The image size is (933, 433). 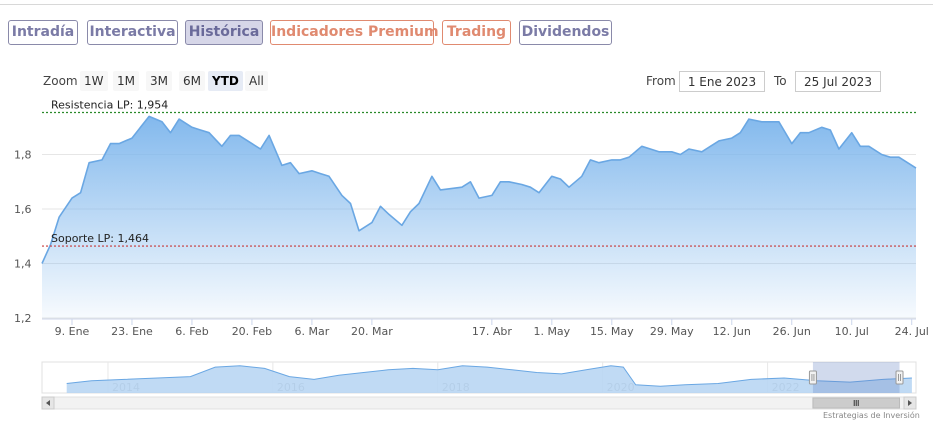 What do you see at coordinates (43, 32) in the screenshot?
I see `tab-intradia: Intradía` at bounding box center [43, 32].